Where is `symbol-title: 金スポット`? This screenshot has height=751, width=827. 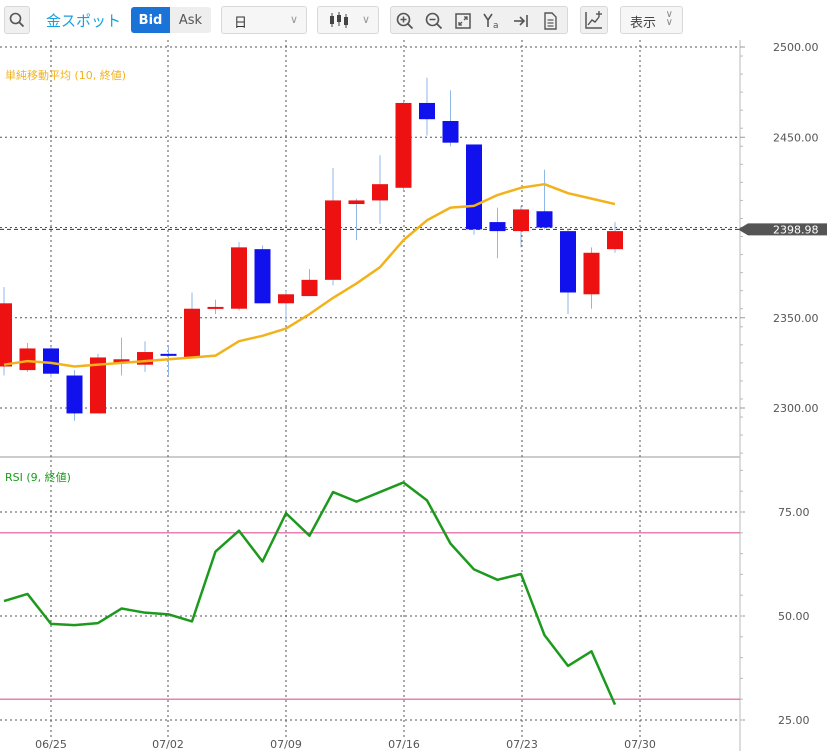
symbol-title: 金スポット is located at coordinates (84, 21).